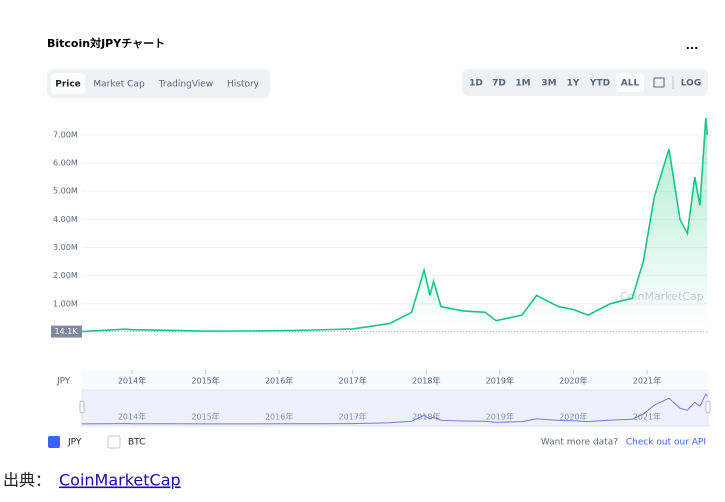 The height and width of the screenshot is (502, 725). I want to click on tab: History, so click(243, 85).